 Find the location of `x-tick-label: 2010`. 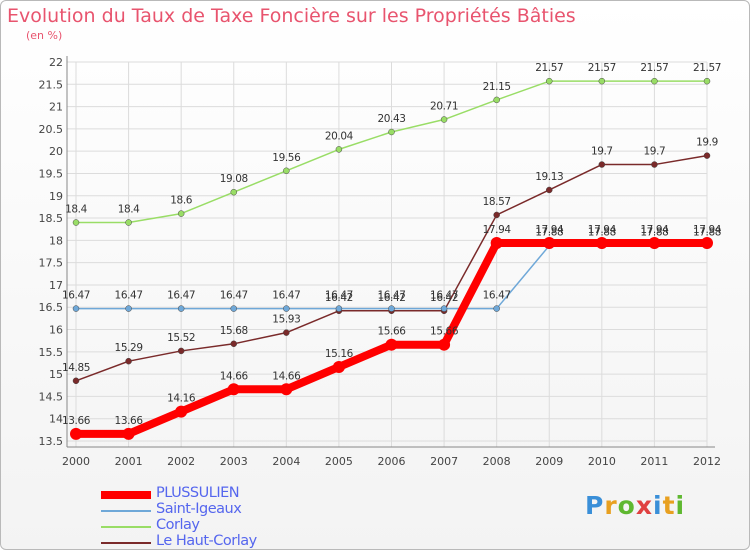

x-tick-label: 2010 is located at coordinates (602, 461).